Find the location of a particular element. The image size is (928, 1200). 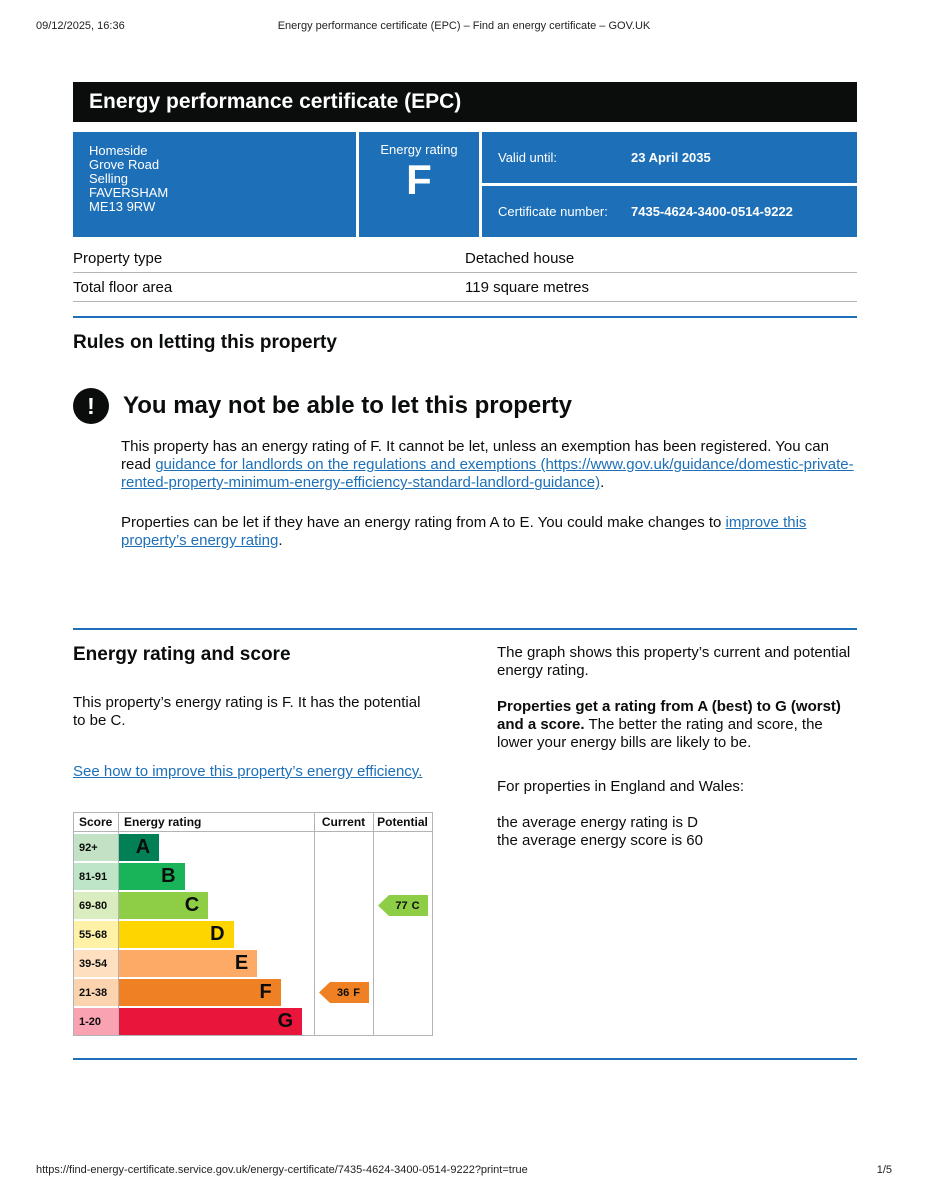

address-line: FAVERSHAM is located at coordinates (129, 192).